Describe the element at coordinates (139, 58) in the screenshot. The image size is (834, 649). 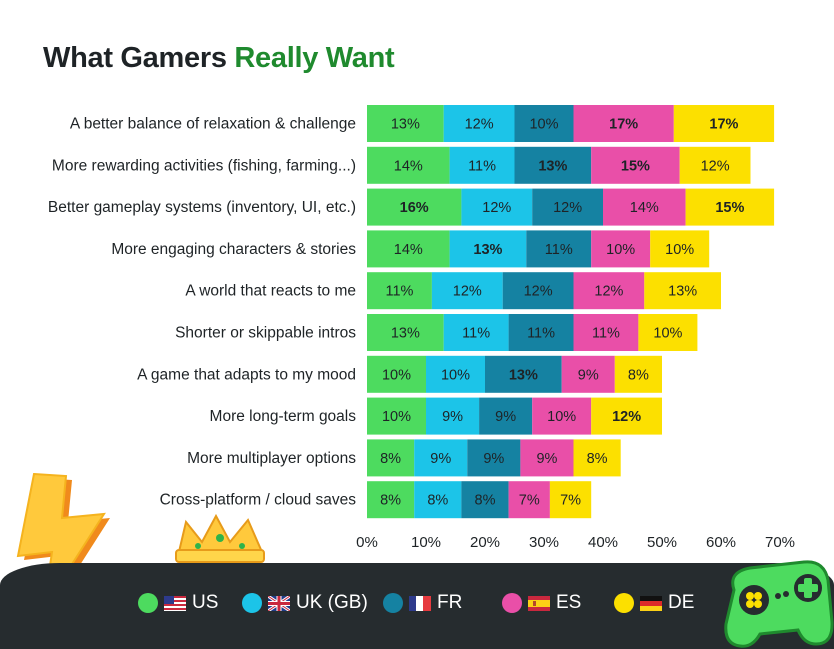
I see `title-prefix: What Gamers` at that location.